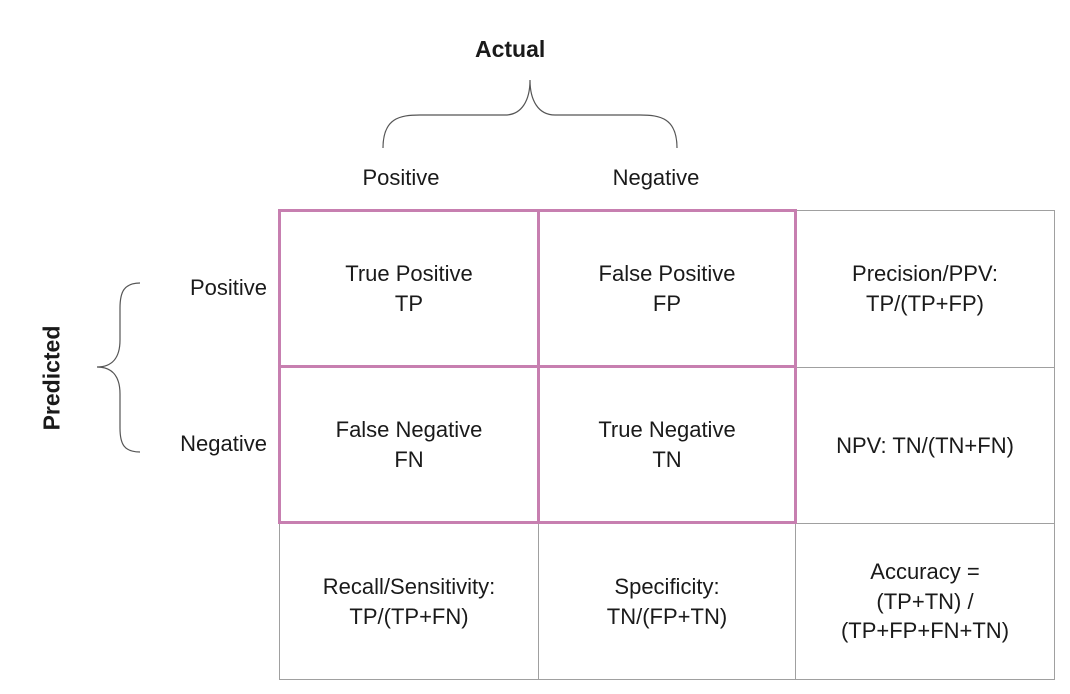  Describe the element at coordinates (925, 274) in the screenshot. I see `precision-label: Precision/PPV:` at that location.